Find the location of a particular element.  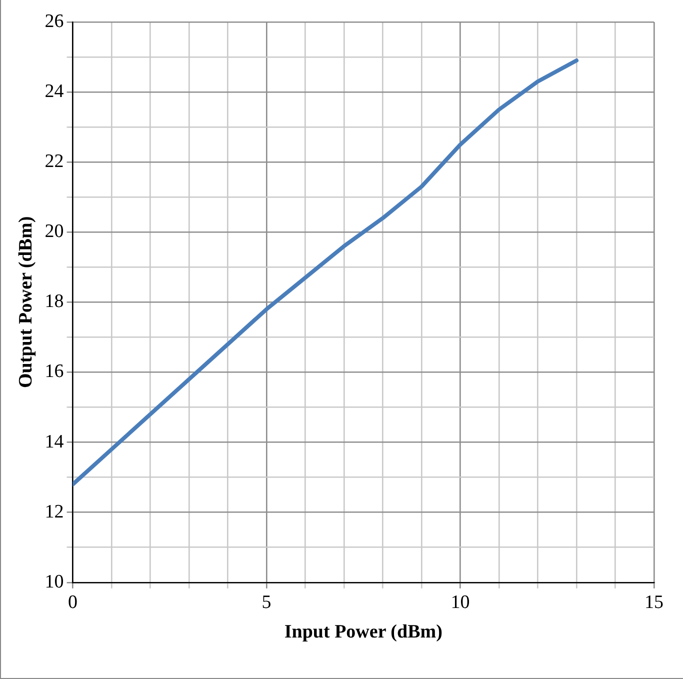

y-tick-label: 20 is located at coordinates (54, 231).